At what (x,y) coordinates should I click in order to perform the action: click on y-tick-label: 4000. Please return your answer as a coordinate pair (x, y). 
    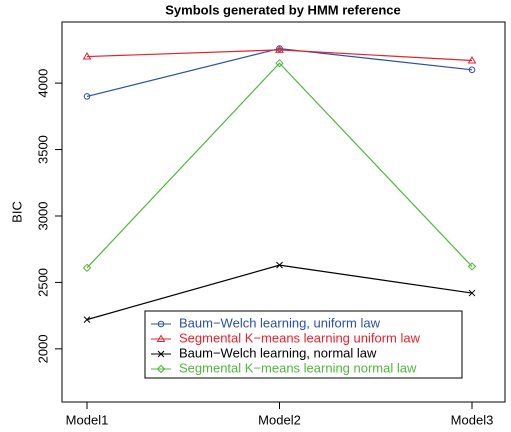
    Looking at the image, I should click on (42, 83).